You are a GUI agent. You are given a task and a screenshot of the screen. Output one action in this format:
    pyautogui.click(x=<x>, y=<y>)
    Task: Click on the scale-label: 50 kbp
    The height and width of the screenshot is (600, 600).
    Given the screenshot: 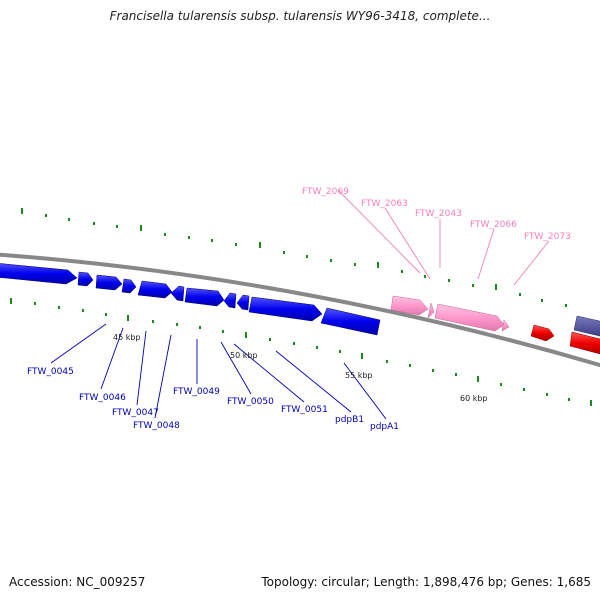 What is the action you would take?
    pyautogui.click(x=244, y=355)
    